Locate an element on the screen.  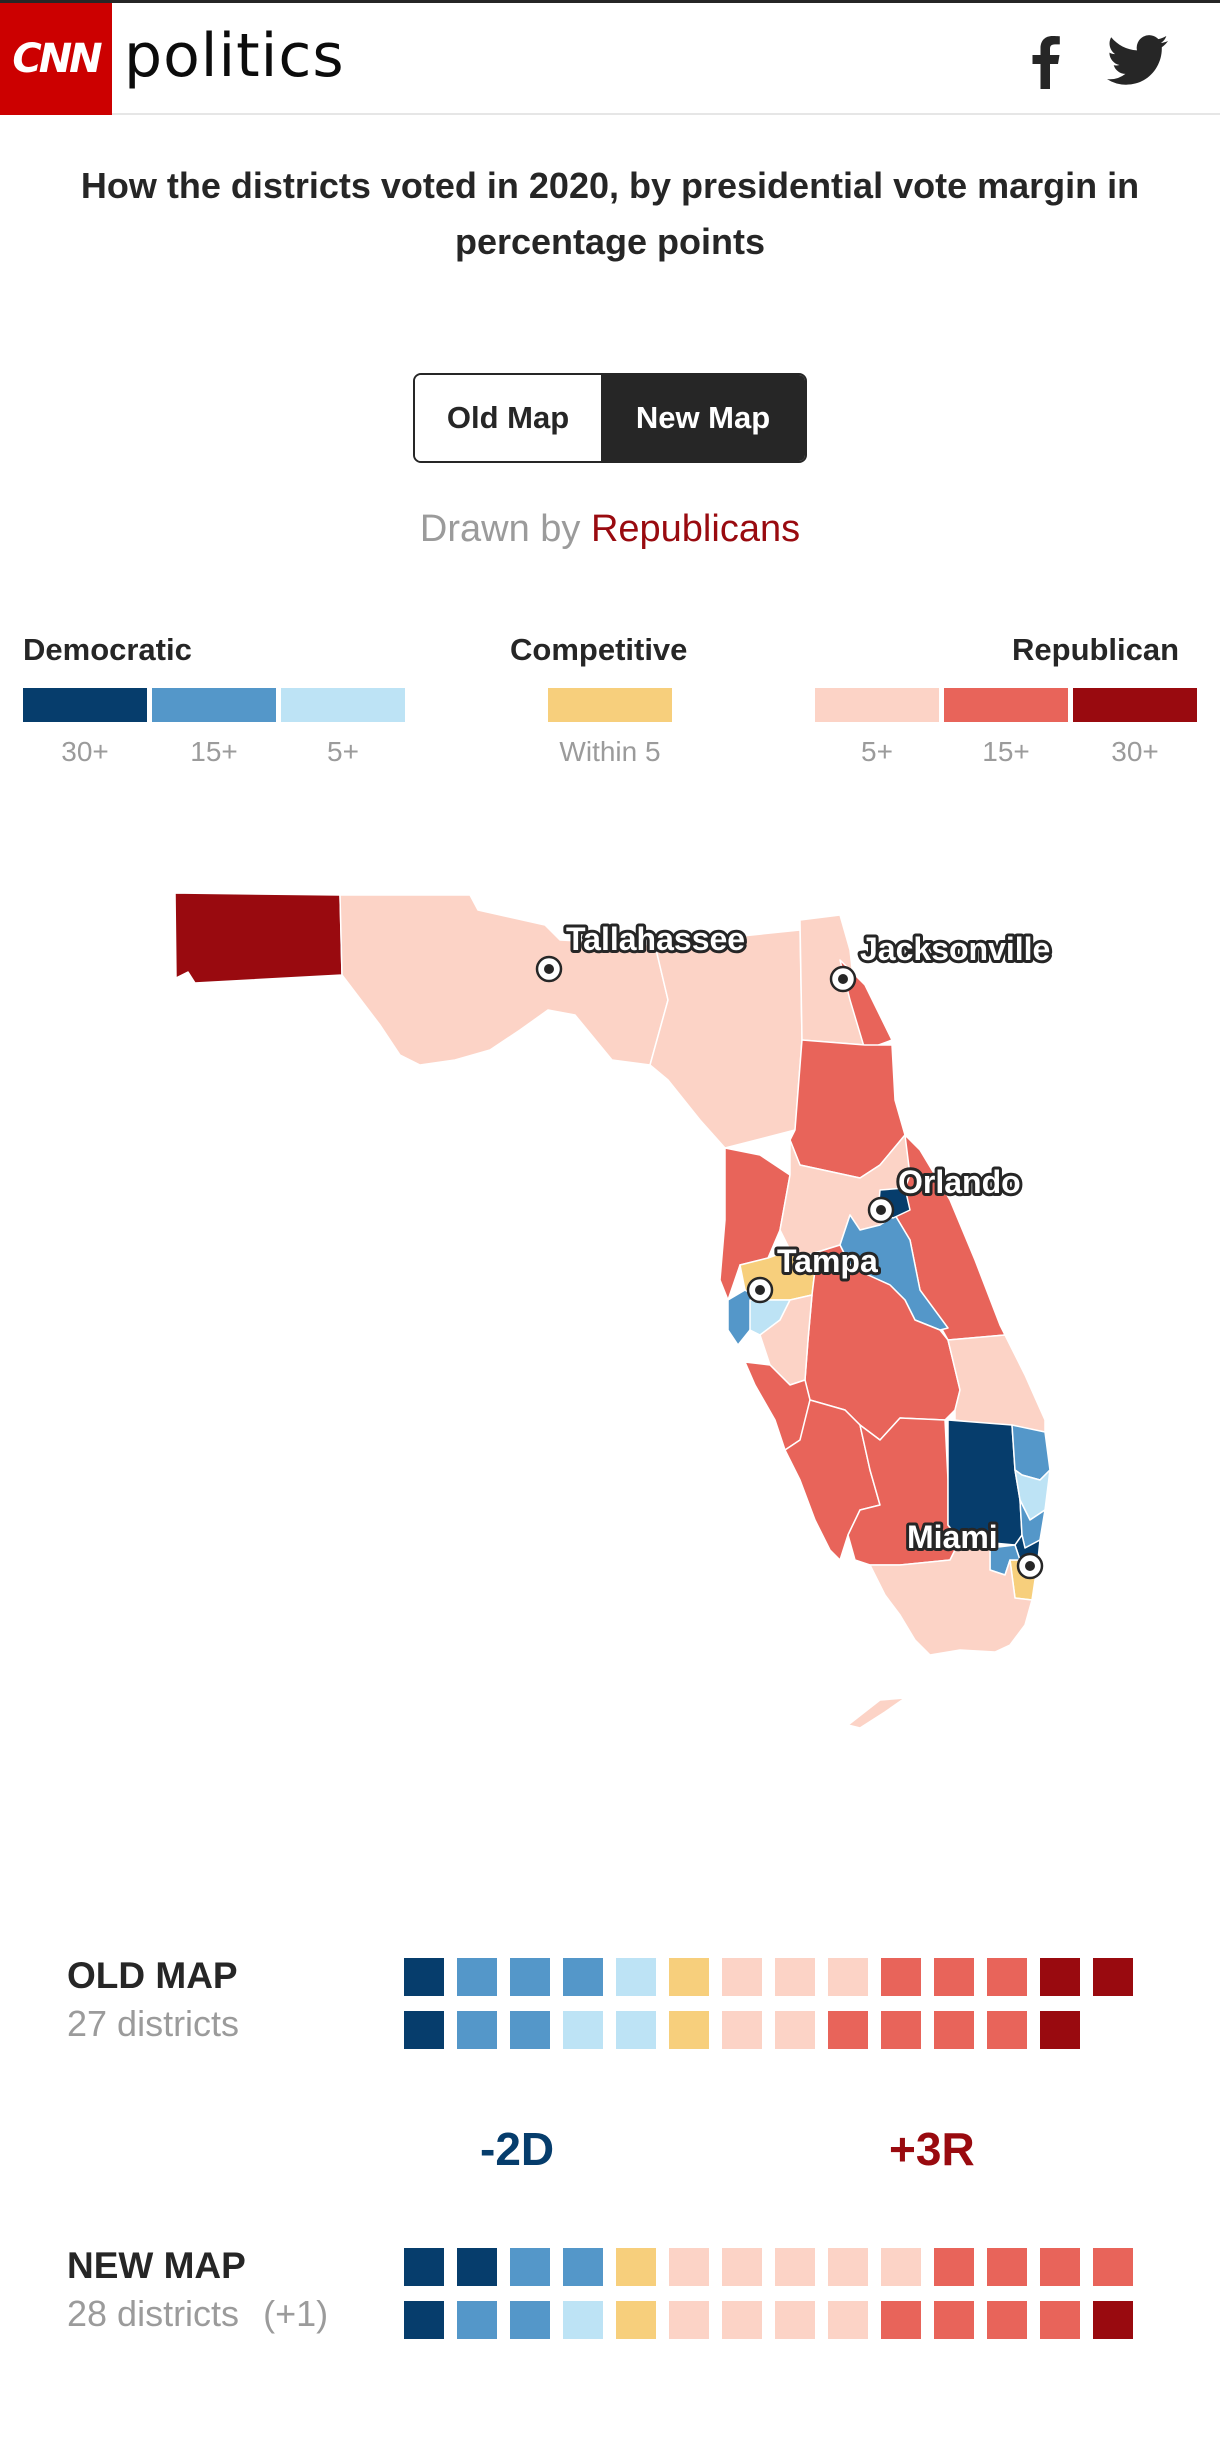
legend-swatch-r5 is located at coordinates (877, 705).